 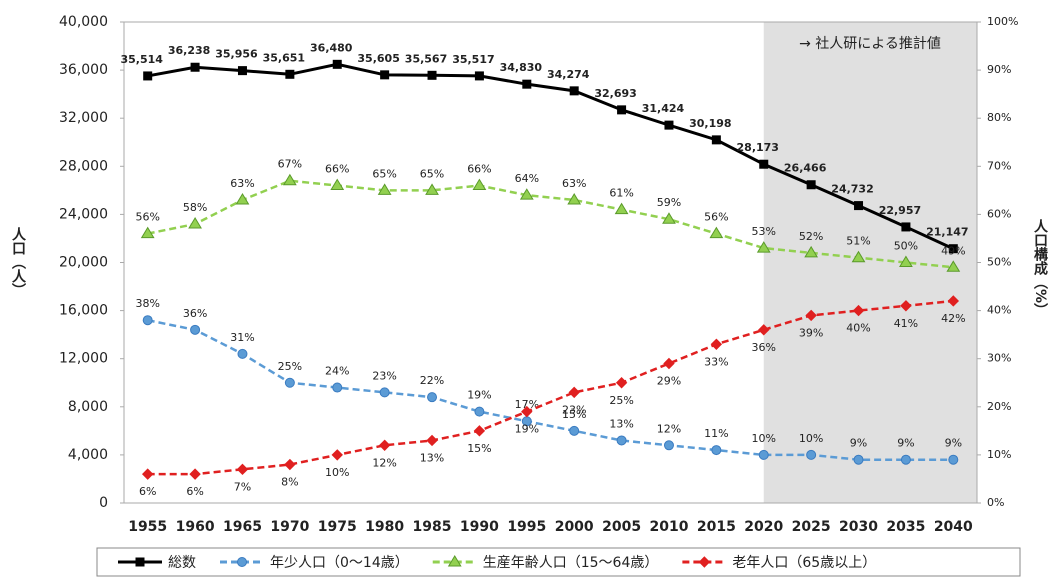 I want to click on data-label: 64%, so click(x=527, y=178).